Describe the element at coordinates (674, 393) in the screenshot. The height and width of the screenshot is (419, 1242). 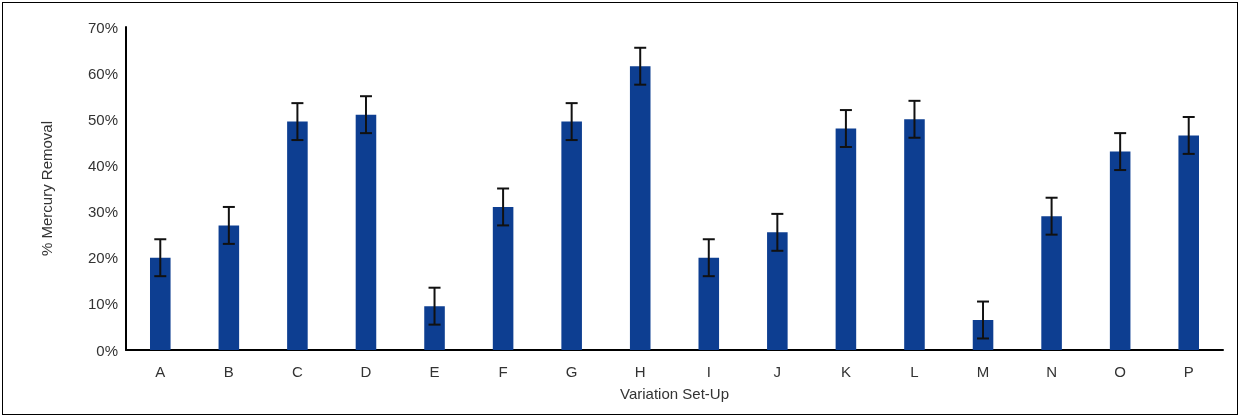
I see `x-axis-title: Variation Set-Up` at that location.